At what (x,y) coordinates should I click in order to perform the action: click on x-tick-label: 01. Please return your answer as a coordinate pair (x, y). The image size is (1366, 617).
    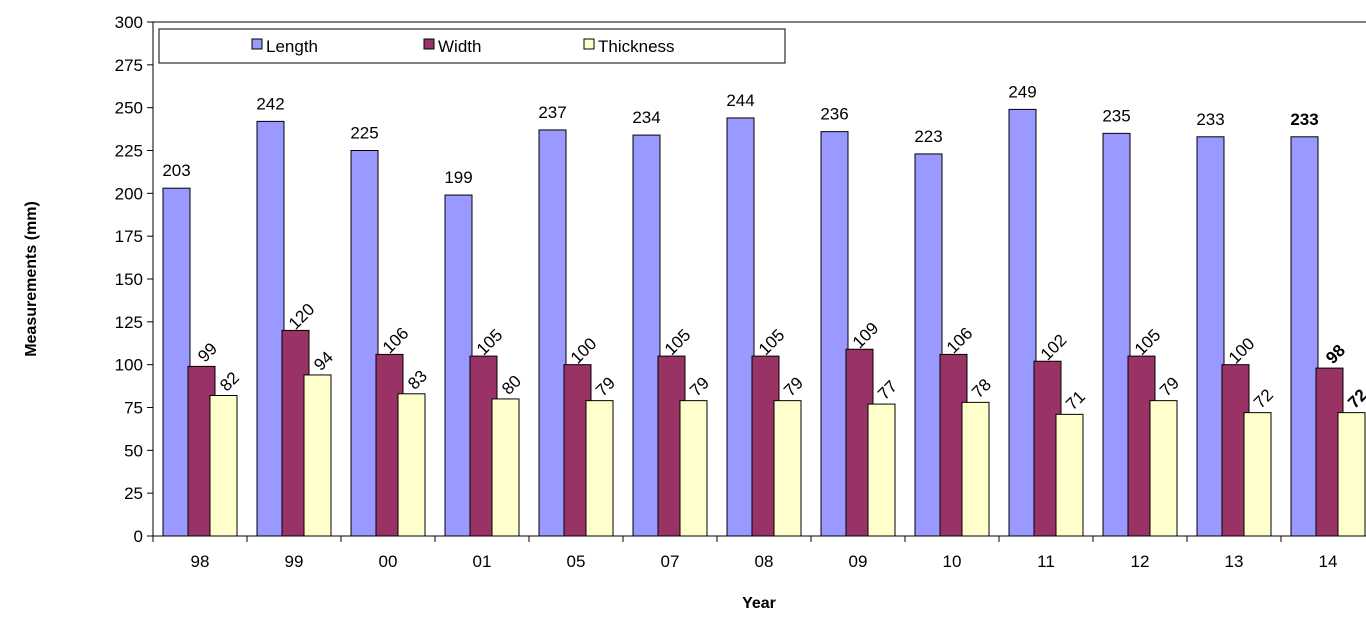
    Looking at the image, I should click on (482, 561).